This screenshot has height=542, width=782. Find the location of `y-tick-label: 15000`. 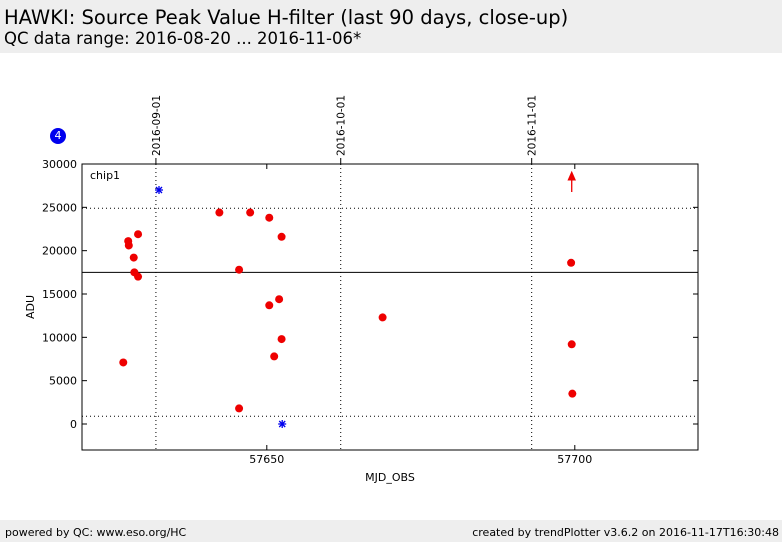

y-tick-label: 15000 is located at coordinates (59, 294).